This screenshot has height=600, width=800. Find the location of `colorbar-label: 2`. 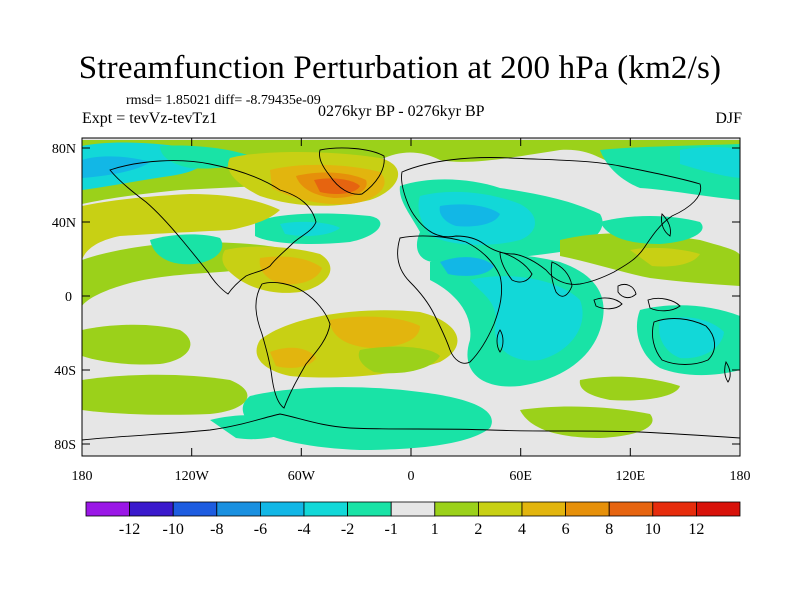

colorbar-label: 2 is located at coordinates (478, 529).